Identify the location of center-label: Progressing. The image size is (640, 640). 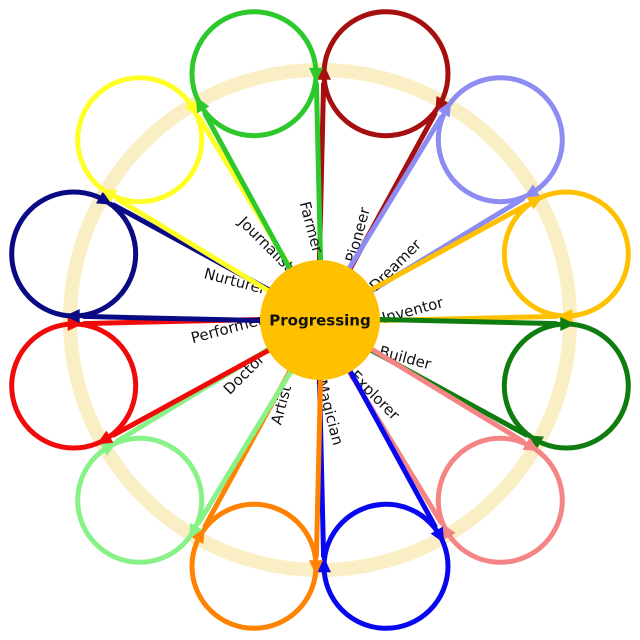
(319, 321).